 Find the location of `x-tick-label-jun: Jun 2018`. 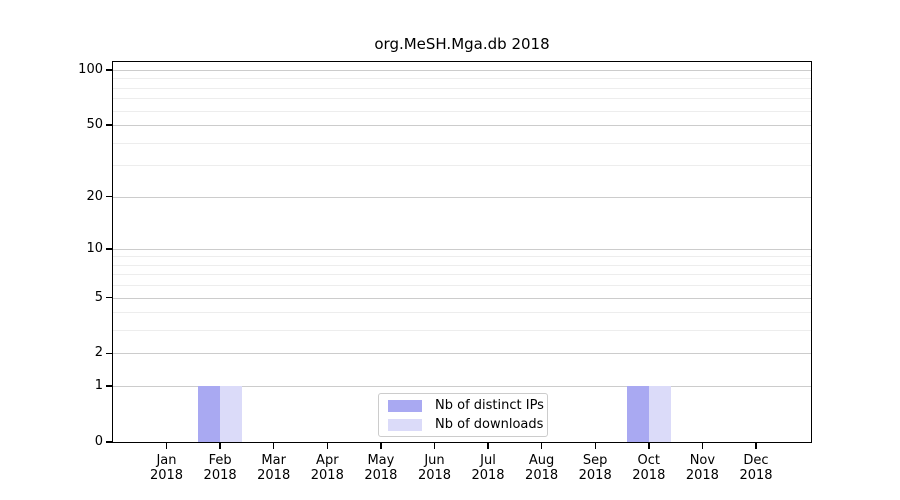

x-tick-label-jun: Jun 2018 is located at coordinates (435, 468).